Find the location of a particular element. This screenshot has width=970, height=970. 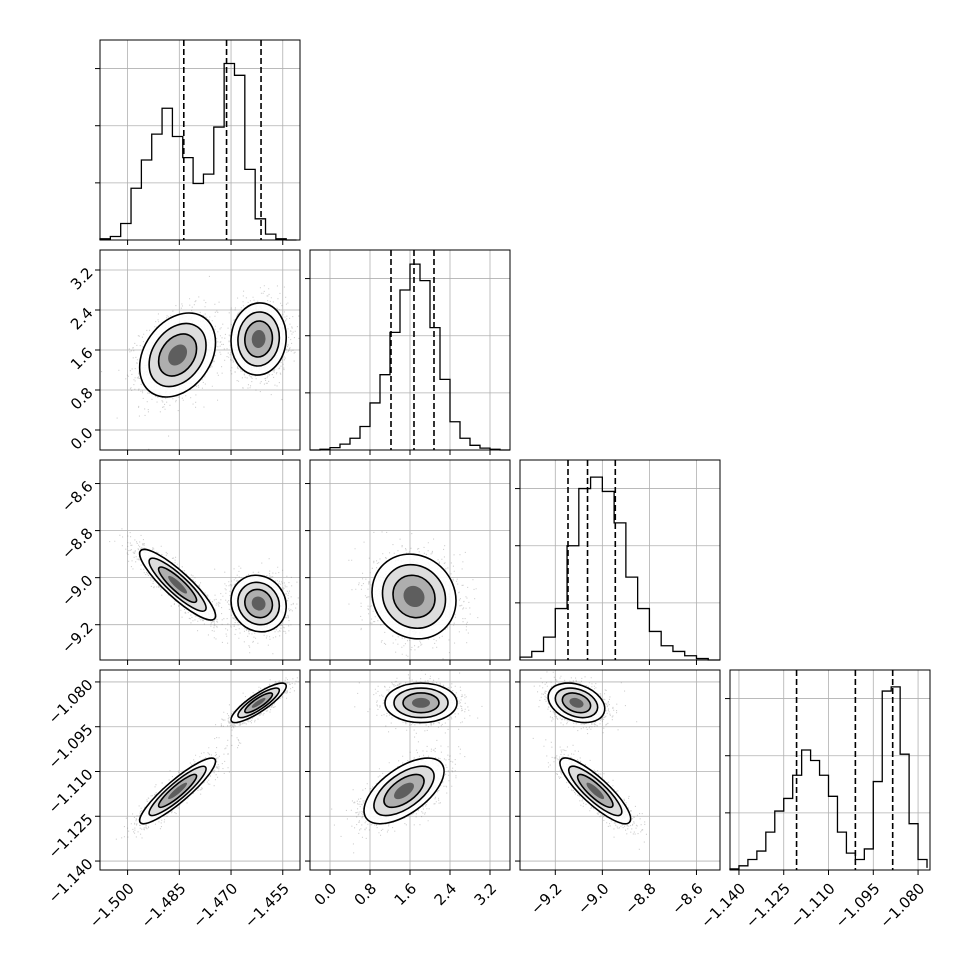

x-tick-label: −8.6 is located at coordinates (687, 899).